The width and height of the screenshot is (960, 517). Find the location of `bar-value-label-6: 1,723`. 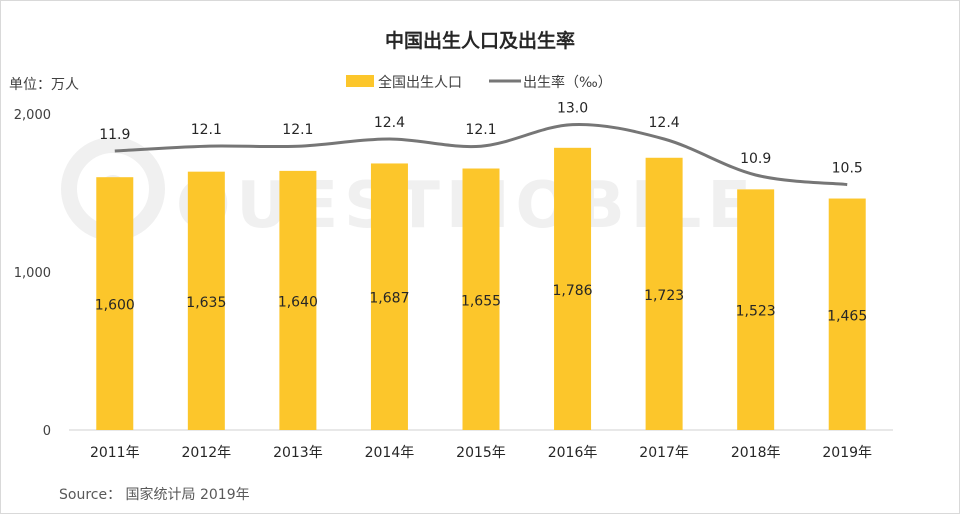

bar-value-label-6: 1,723 is located at coordinates (664, 296).